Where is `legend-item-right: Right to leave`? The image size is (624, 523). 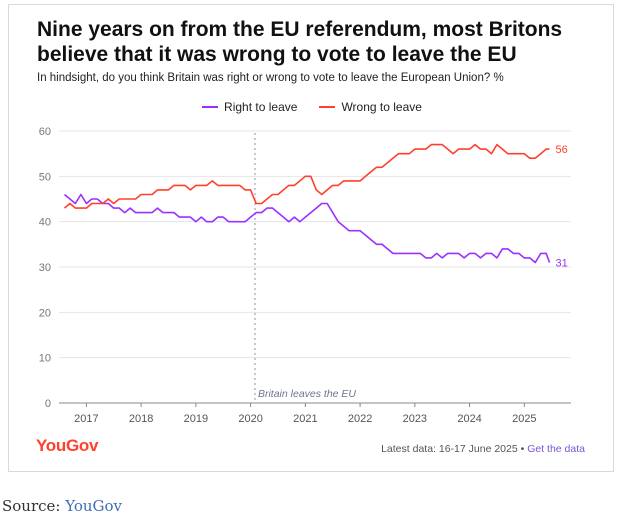
legend-item-right: Right to leave is located at coordinates (249, 107).